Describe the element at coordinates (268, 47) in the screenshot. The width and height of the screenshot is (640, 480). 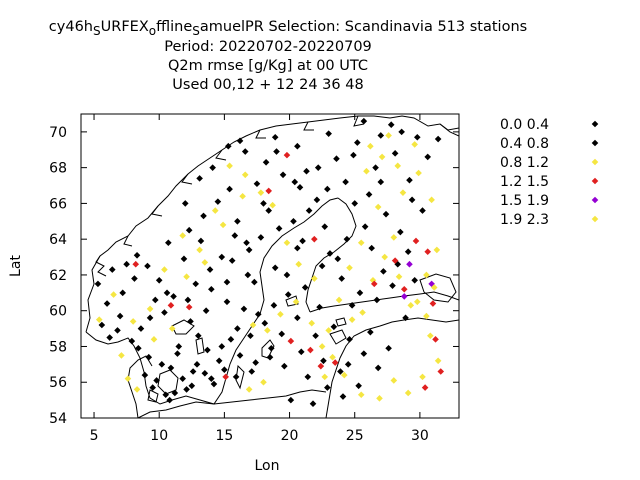
I see `chart-title-line-2: Period: 20220702-20220709` at that location.